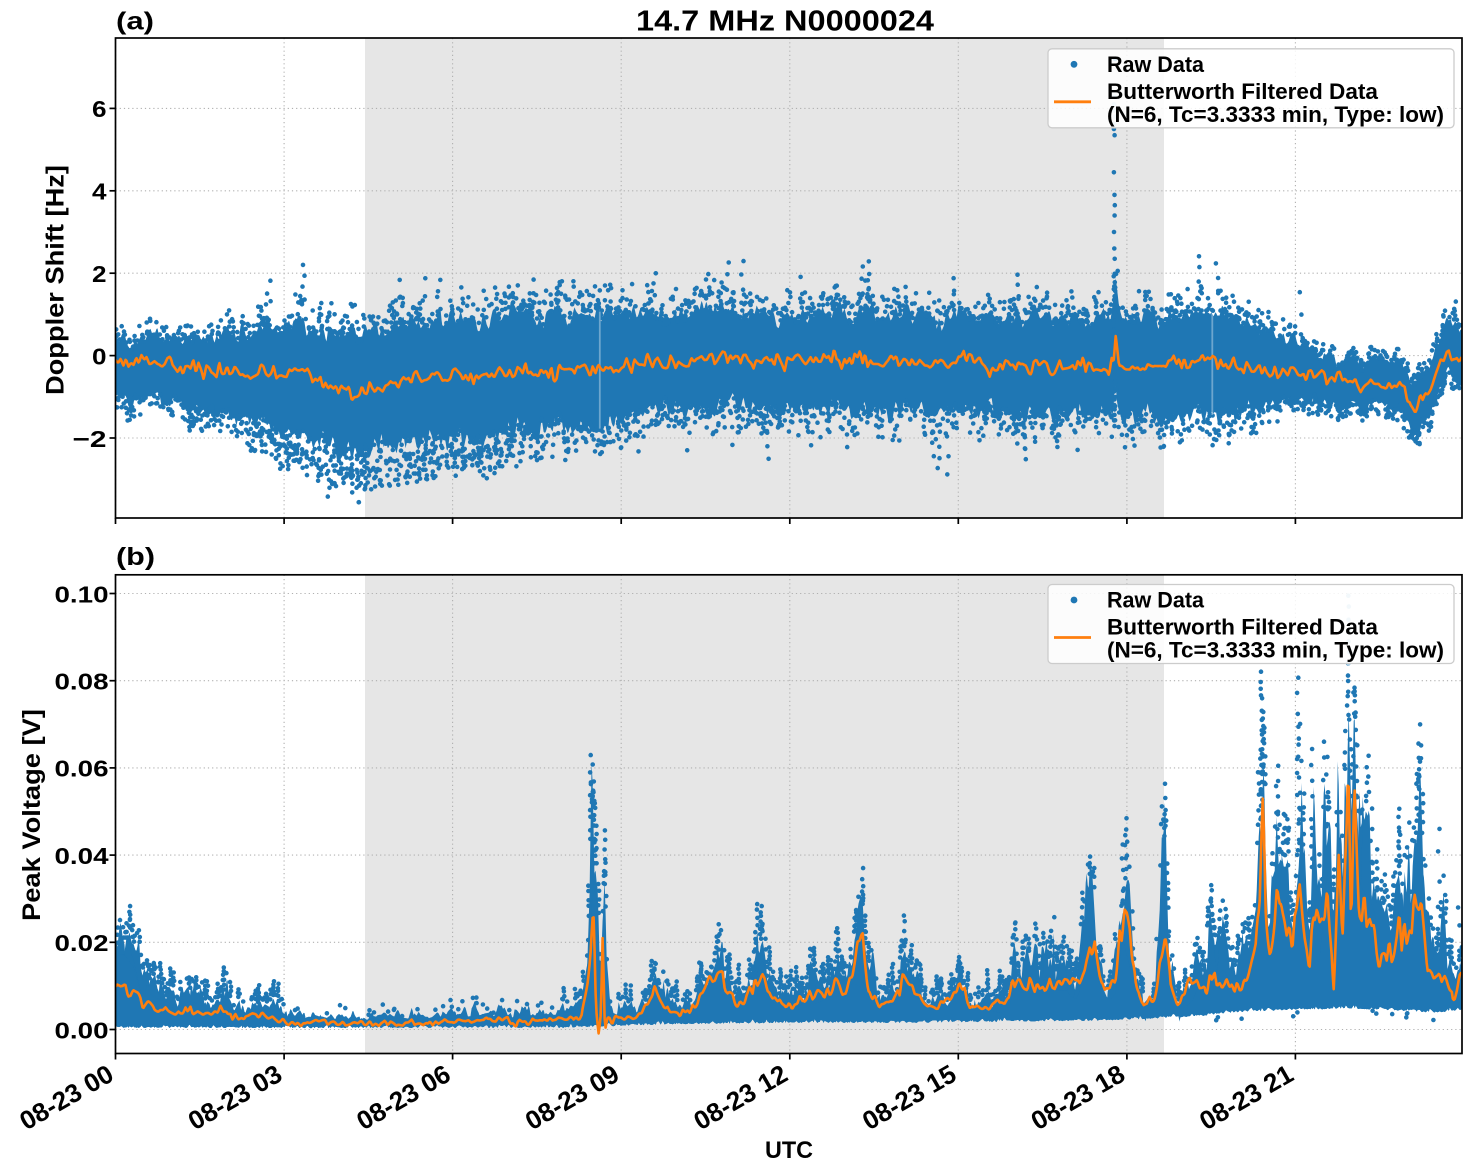 The width and height of the screenshot is (1472, 1172). What do you see at coordinates (99, 109) in the screenshot?
I see `svg-text: 6` at bounding box center [99, 109].